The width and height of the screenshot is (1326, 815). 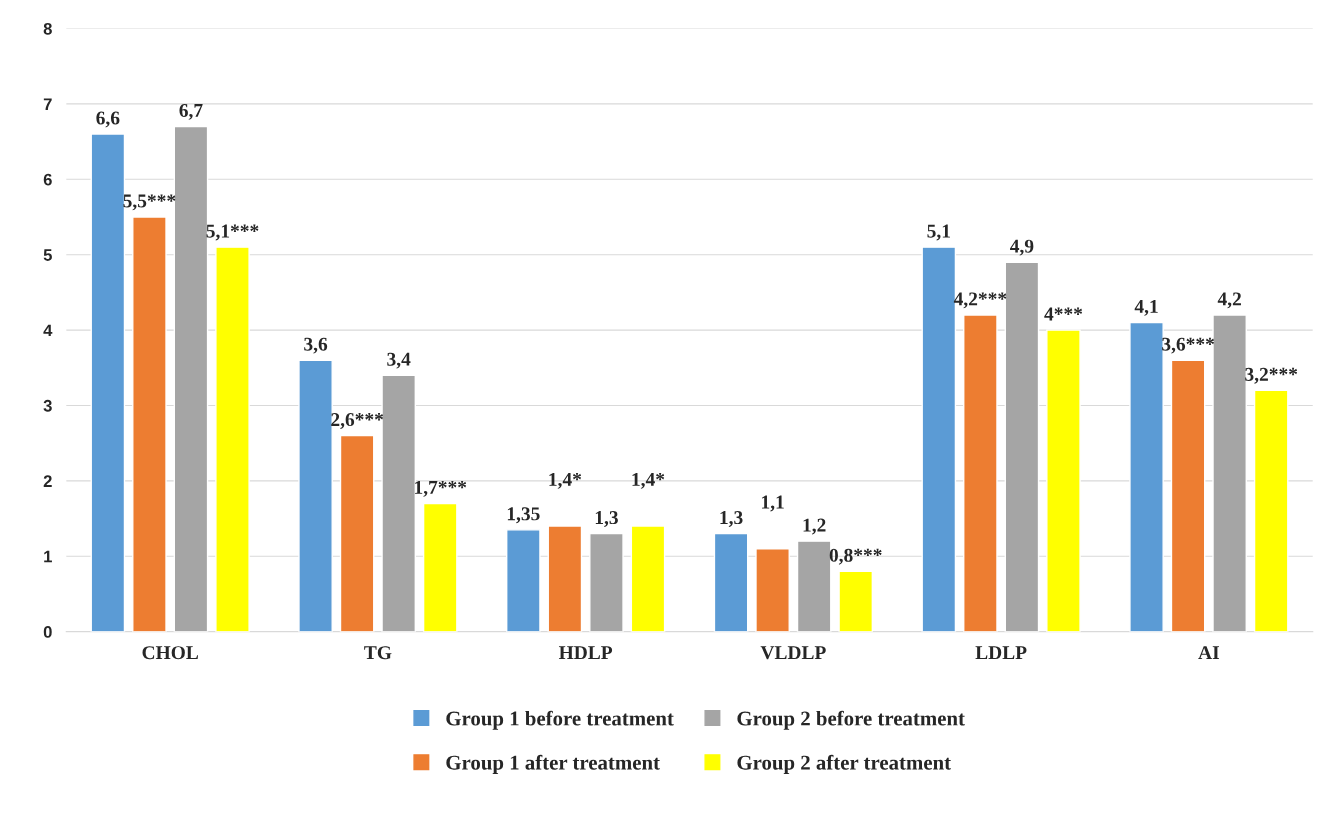 What do you see at coordinates (48, 330) in the screenshot?
I see `y-tick-label: 4` at bounding box center [48, 330].